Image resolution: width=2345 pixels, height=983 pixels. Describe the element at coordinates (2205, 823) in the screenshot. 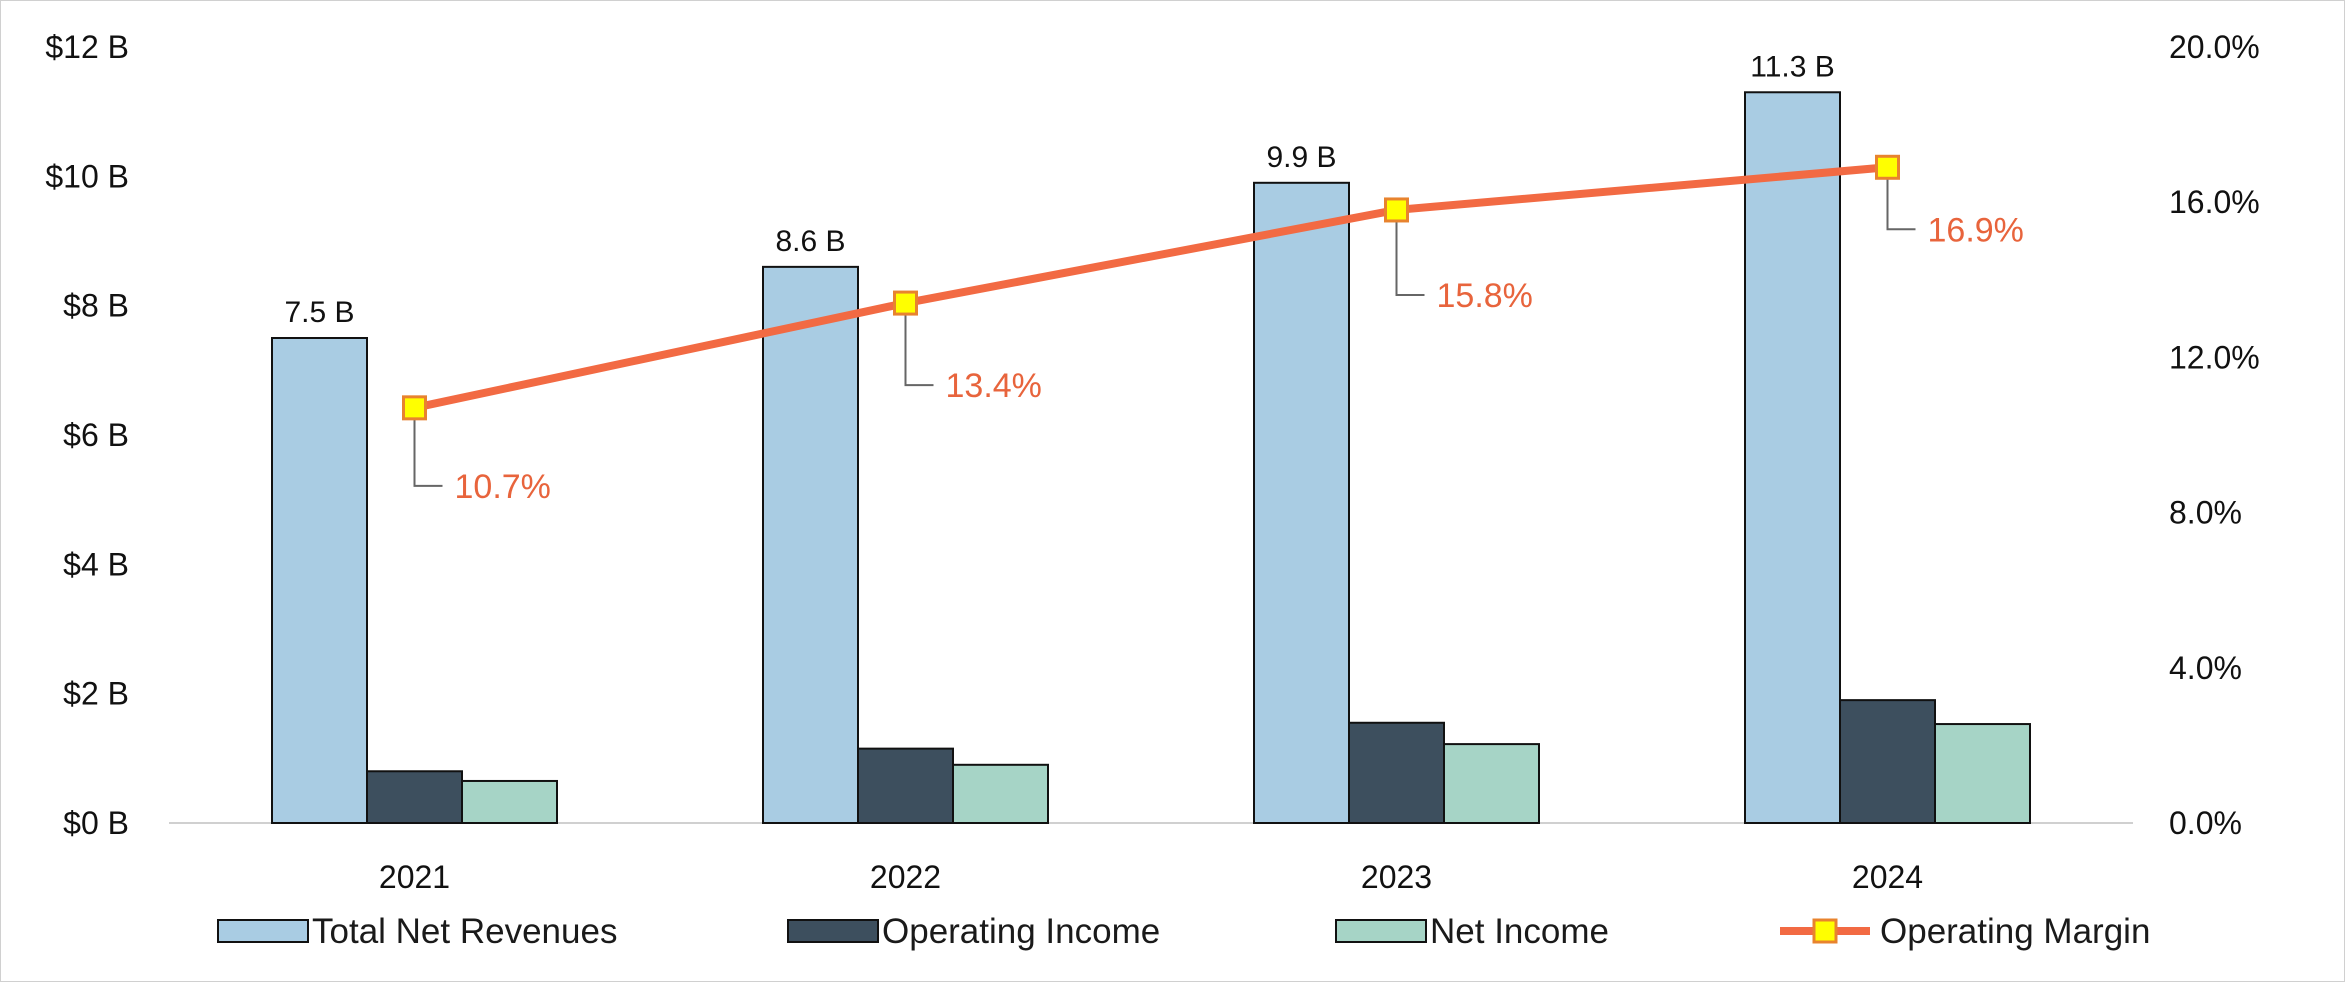

I see `y-right-tick-label: 0.0%` at that location.